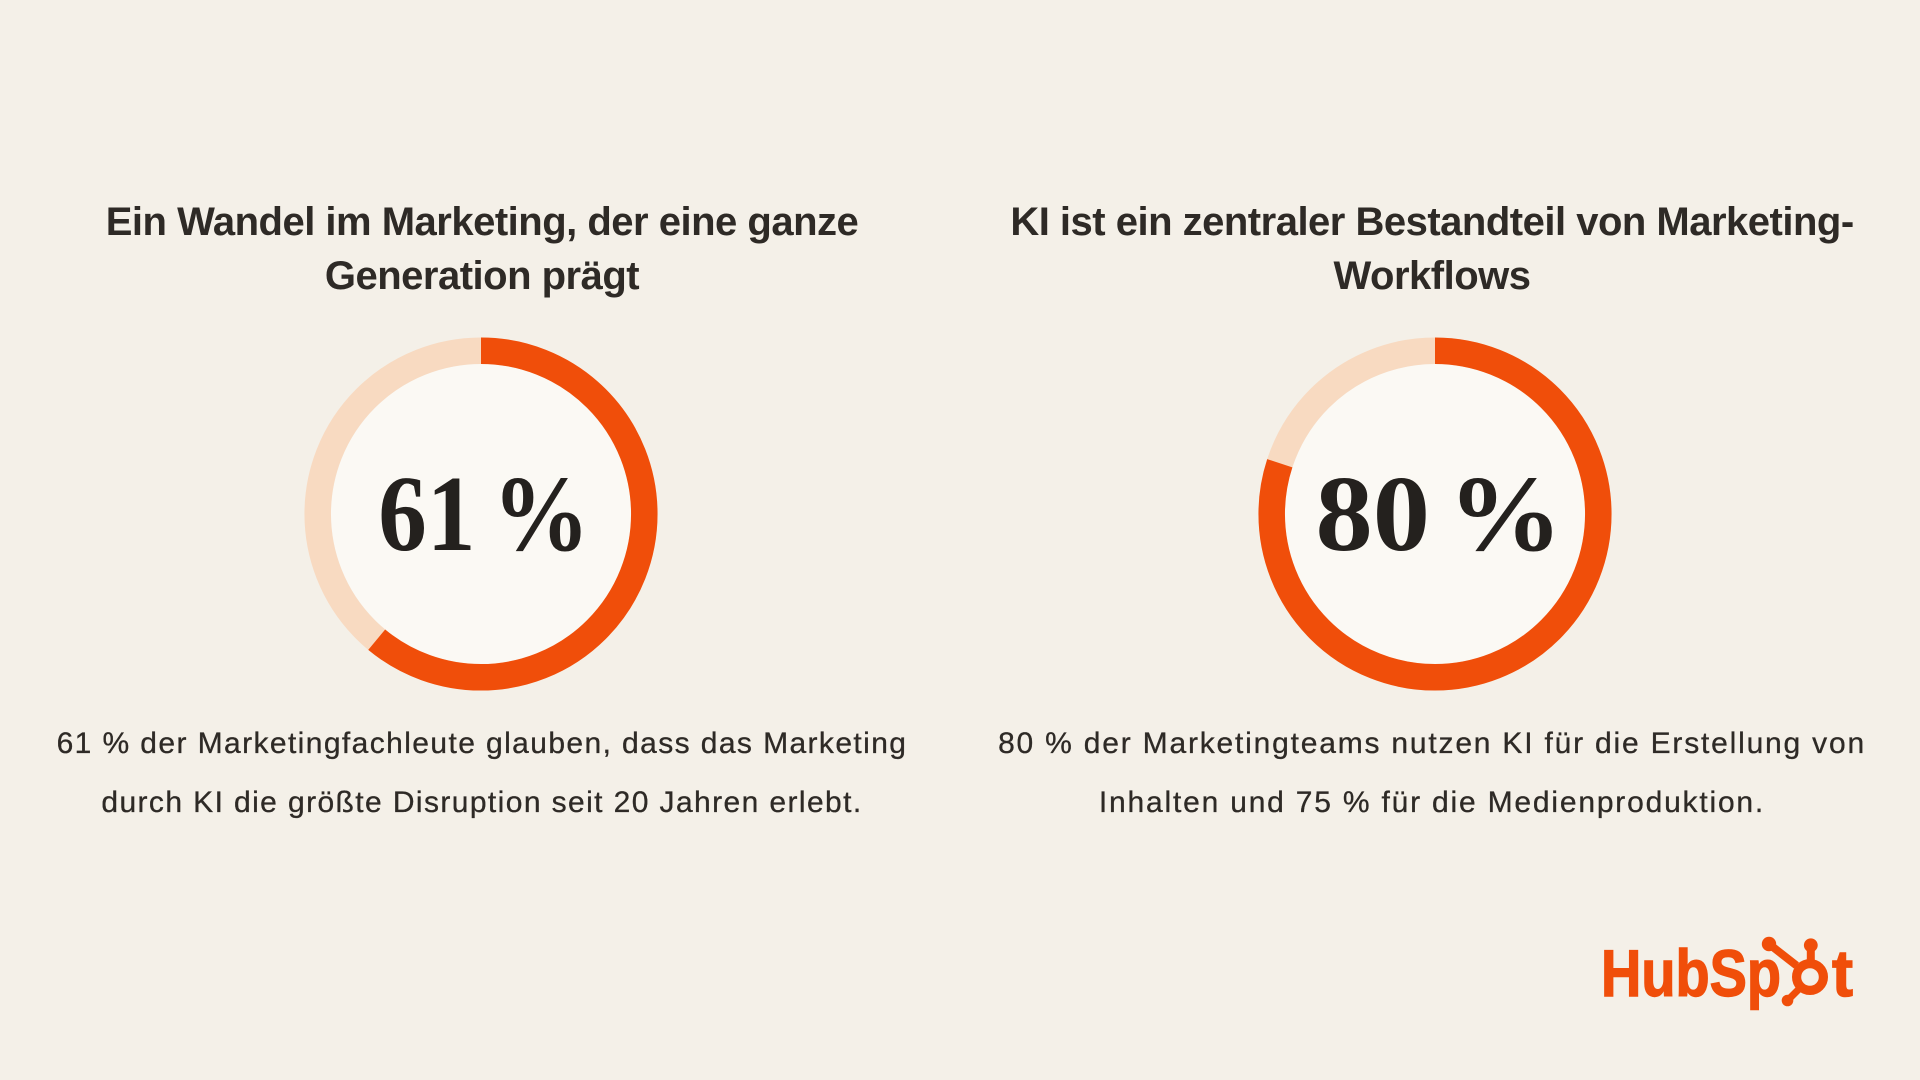 The width and height of the screenshot is (1920, 1080). I want to click on svg-text: t, so click(1842, 973).